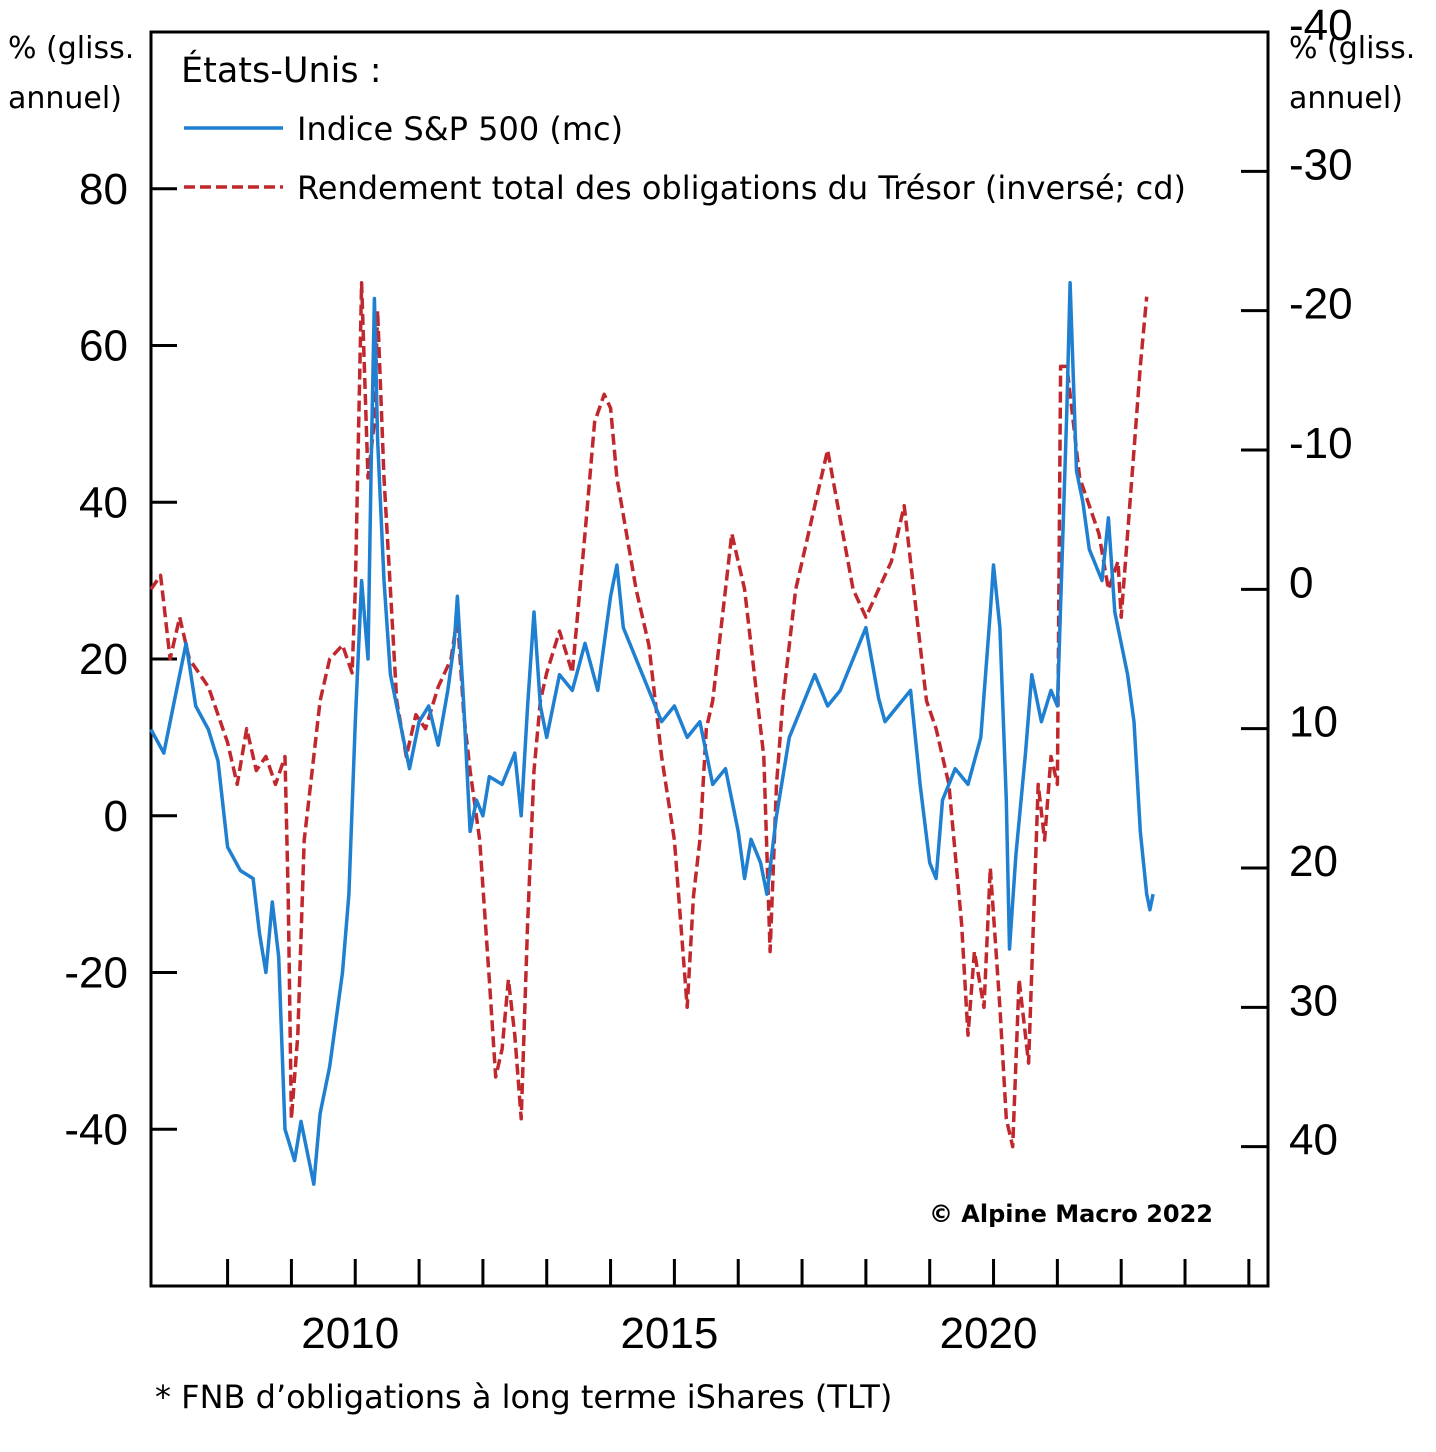  I want to click on left-axis-ticks: 80 60 40 20 0 -20 -40, so click(120, 659).